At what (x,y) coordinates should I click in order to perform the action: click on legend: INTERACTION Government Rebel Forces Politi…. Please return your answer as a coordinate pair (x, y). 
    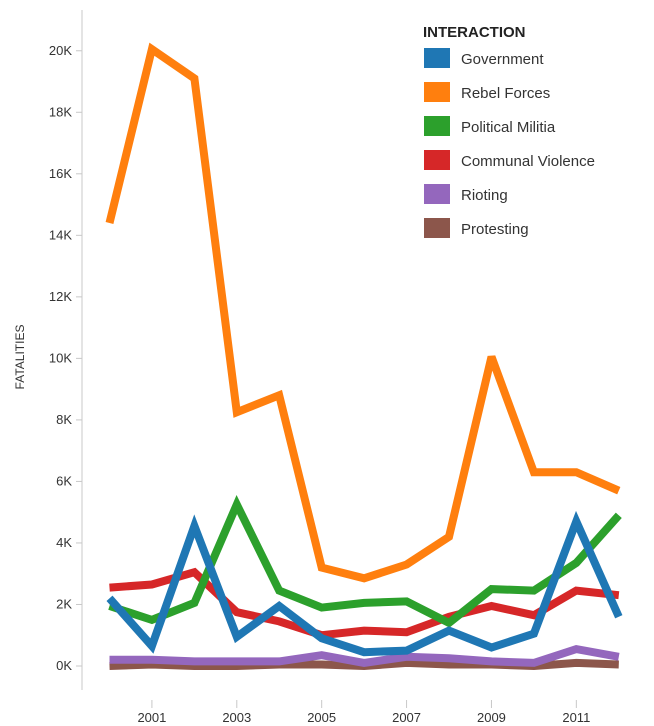
    Looking at the image, I should click on (509, 131).